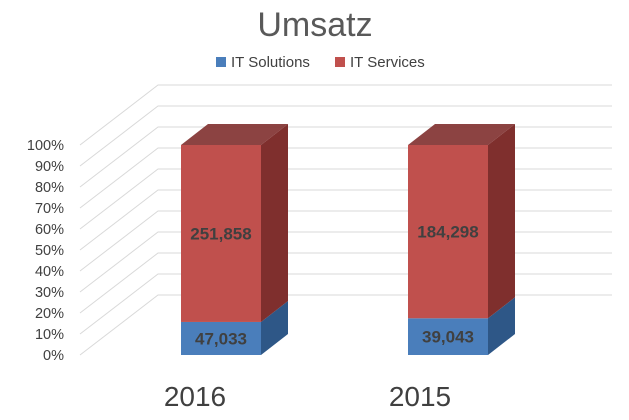  Describe the element at coordinates (45, 146) in the screenshot. I see `y-tick-label: 100%` at that location.